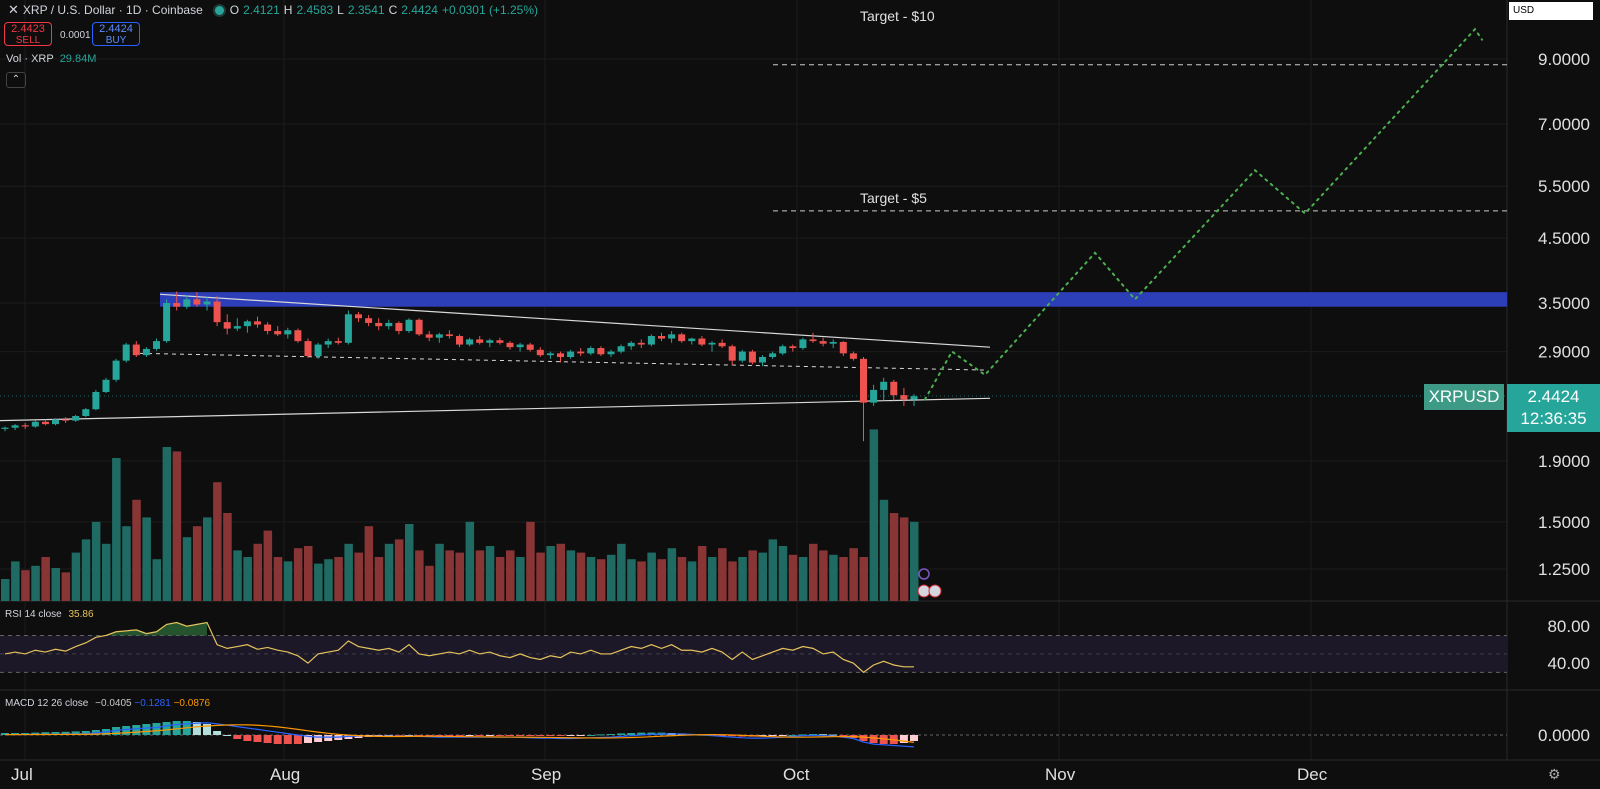  I want to click on close-icon: ✕, so click(13, 9).